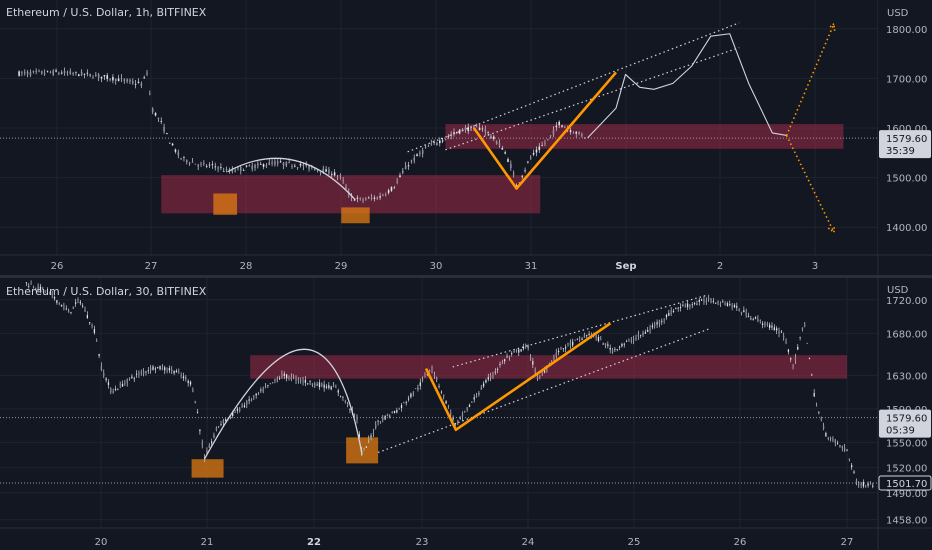 This screenshot has width=932, height=550. I want to click on time-axis-30m: 20 21 22 23 24 25 26 27, so click(474, 542).